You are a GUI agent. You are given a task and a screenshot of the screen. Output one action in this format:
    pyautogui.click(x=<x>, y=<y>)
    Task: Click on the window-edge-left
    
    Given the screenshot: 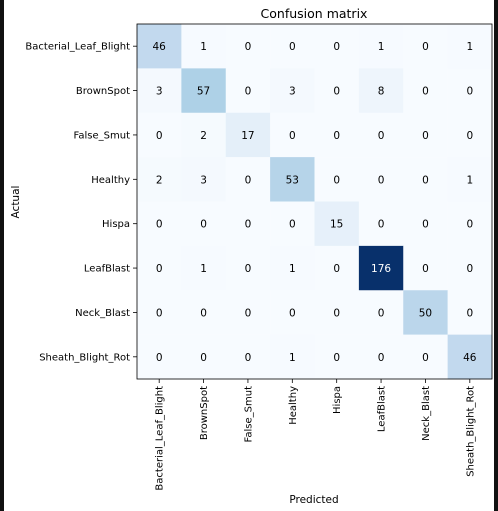 What is the action you would take?
    pyautogui.click(x=2, y=255)
    